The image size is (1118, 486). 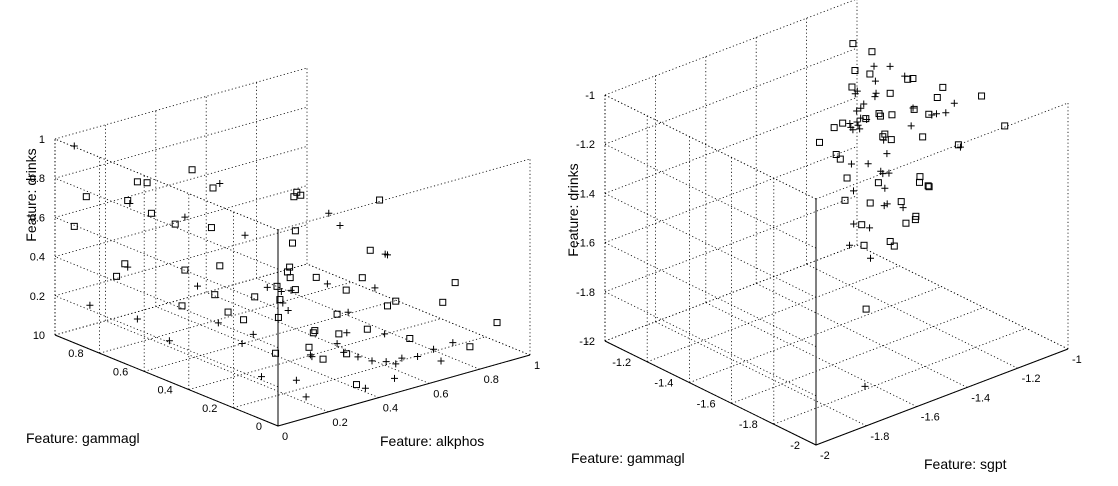 What do you see at coordinates (285, 437) in the screenshot?
I see `x-tick-label: 0` at bounding box center [285, 437].